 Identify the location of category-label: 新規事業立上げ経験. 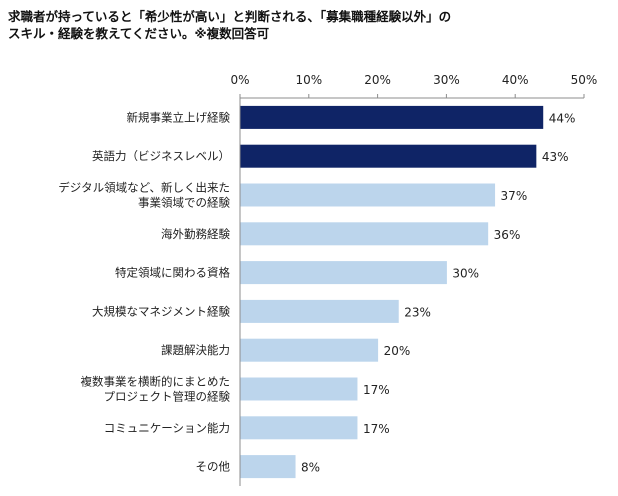
(179, 117).